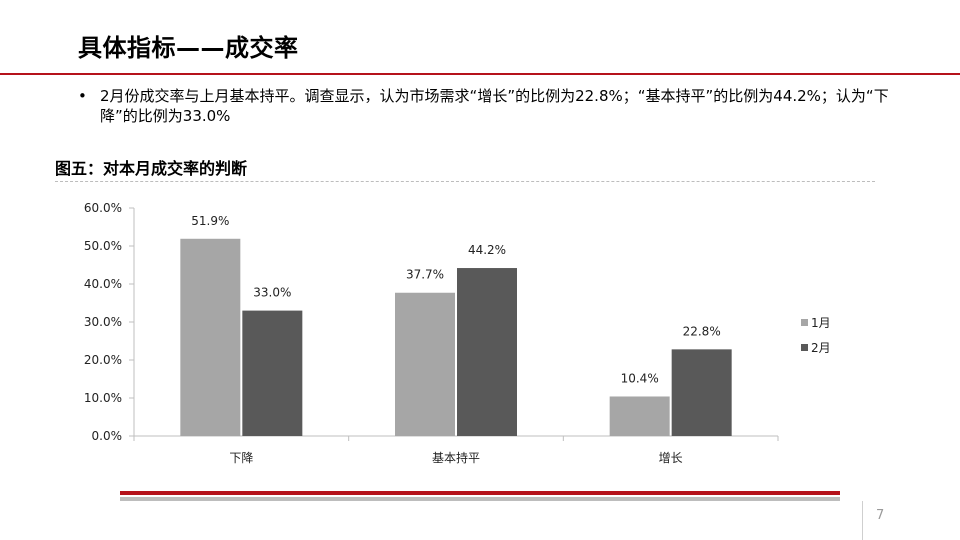 This screenshot has height=540, width=960. Describe the element at coordinates (640, 378) in the screenshot. I see `data-label: 10.4%` at that location.